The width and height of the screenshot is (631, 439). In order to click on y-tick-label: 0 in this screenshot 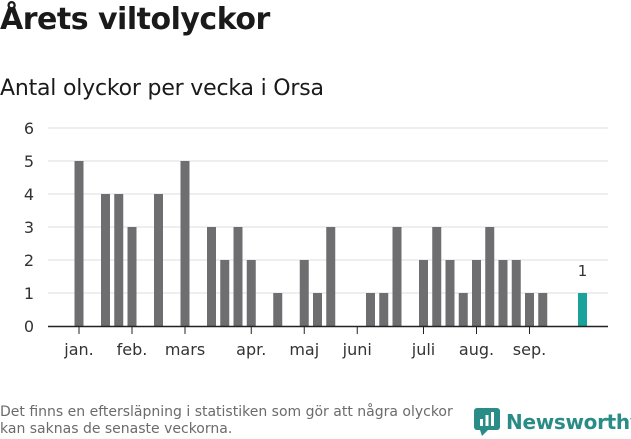, I will do `click(29, 326)`.